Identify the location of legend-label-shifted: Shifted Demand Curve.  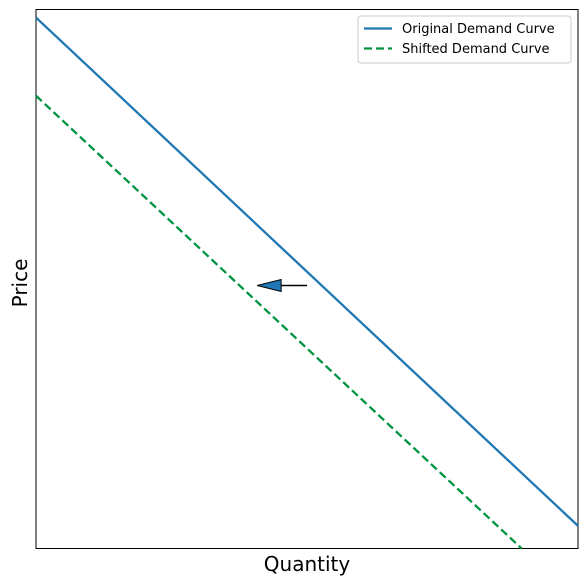
(476, 49).